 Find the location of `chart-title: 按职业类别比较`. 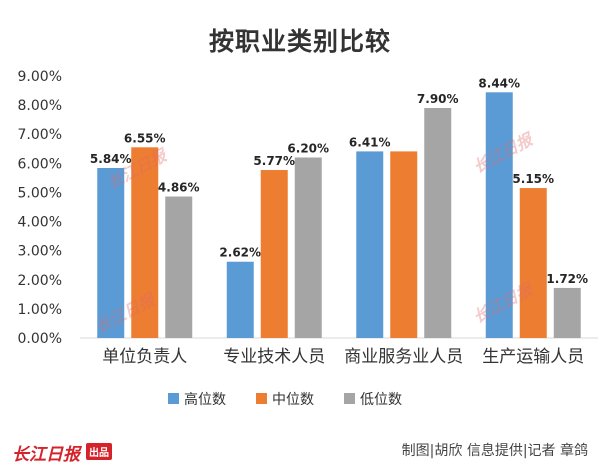

chart-title: 按职业类别比较 is located at coordinates (299, 41).